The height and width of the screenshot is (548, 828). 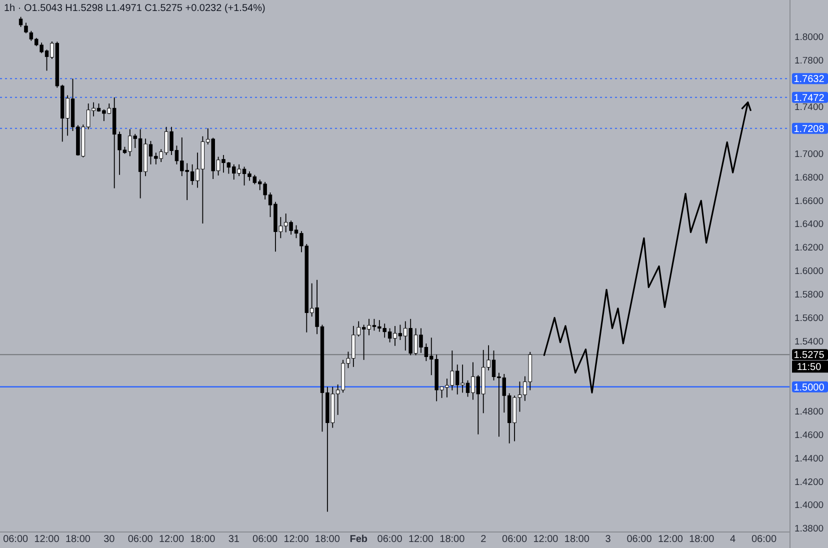 What do you see at coordinates (809, 37) in the screenshot?
I see `y-tick-label: 1.8000` at bounding box center [809, 37].